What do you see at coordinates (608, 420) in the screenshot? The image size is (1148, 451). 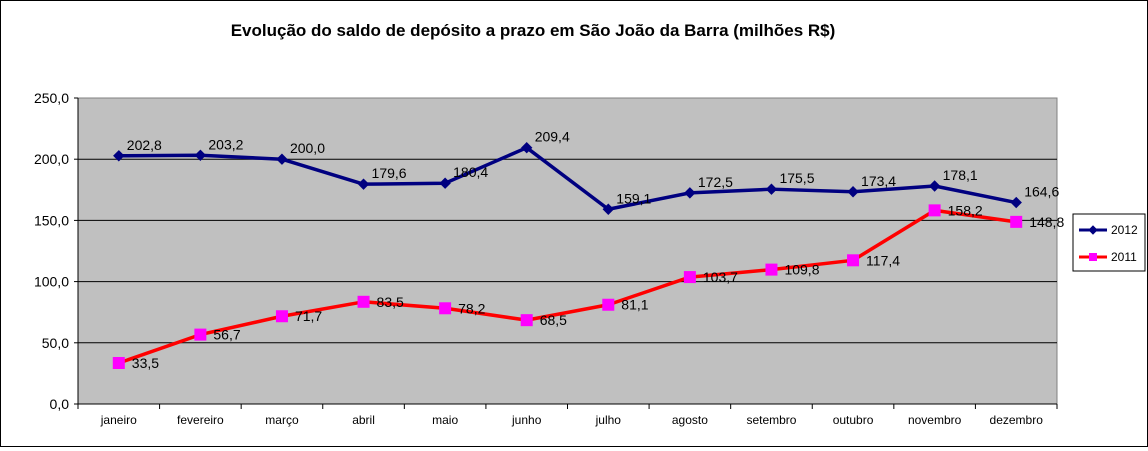 I see `x-tick-label: julho` at bounding box center [608, 420].